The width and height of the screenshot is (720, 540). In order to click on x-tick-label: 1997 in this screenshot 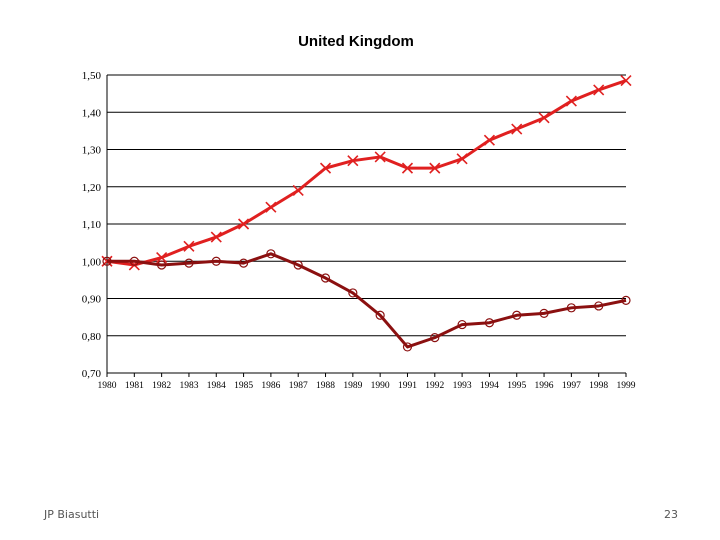, I will do `click(571, 386)`.